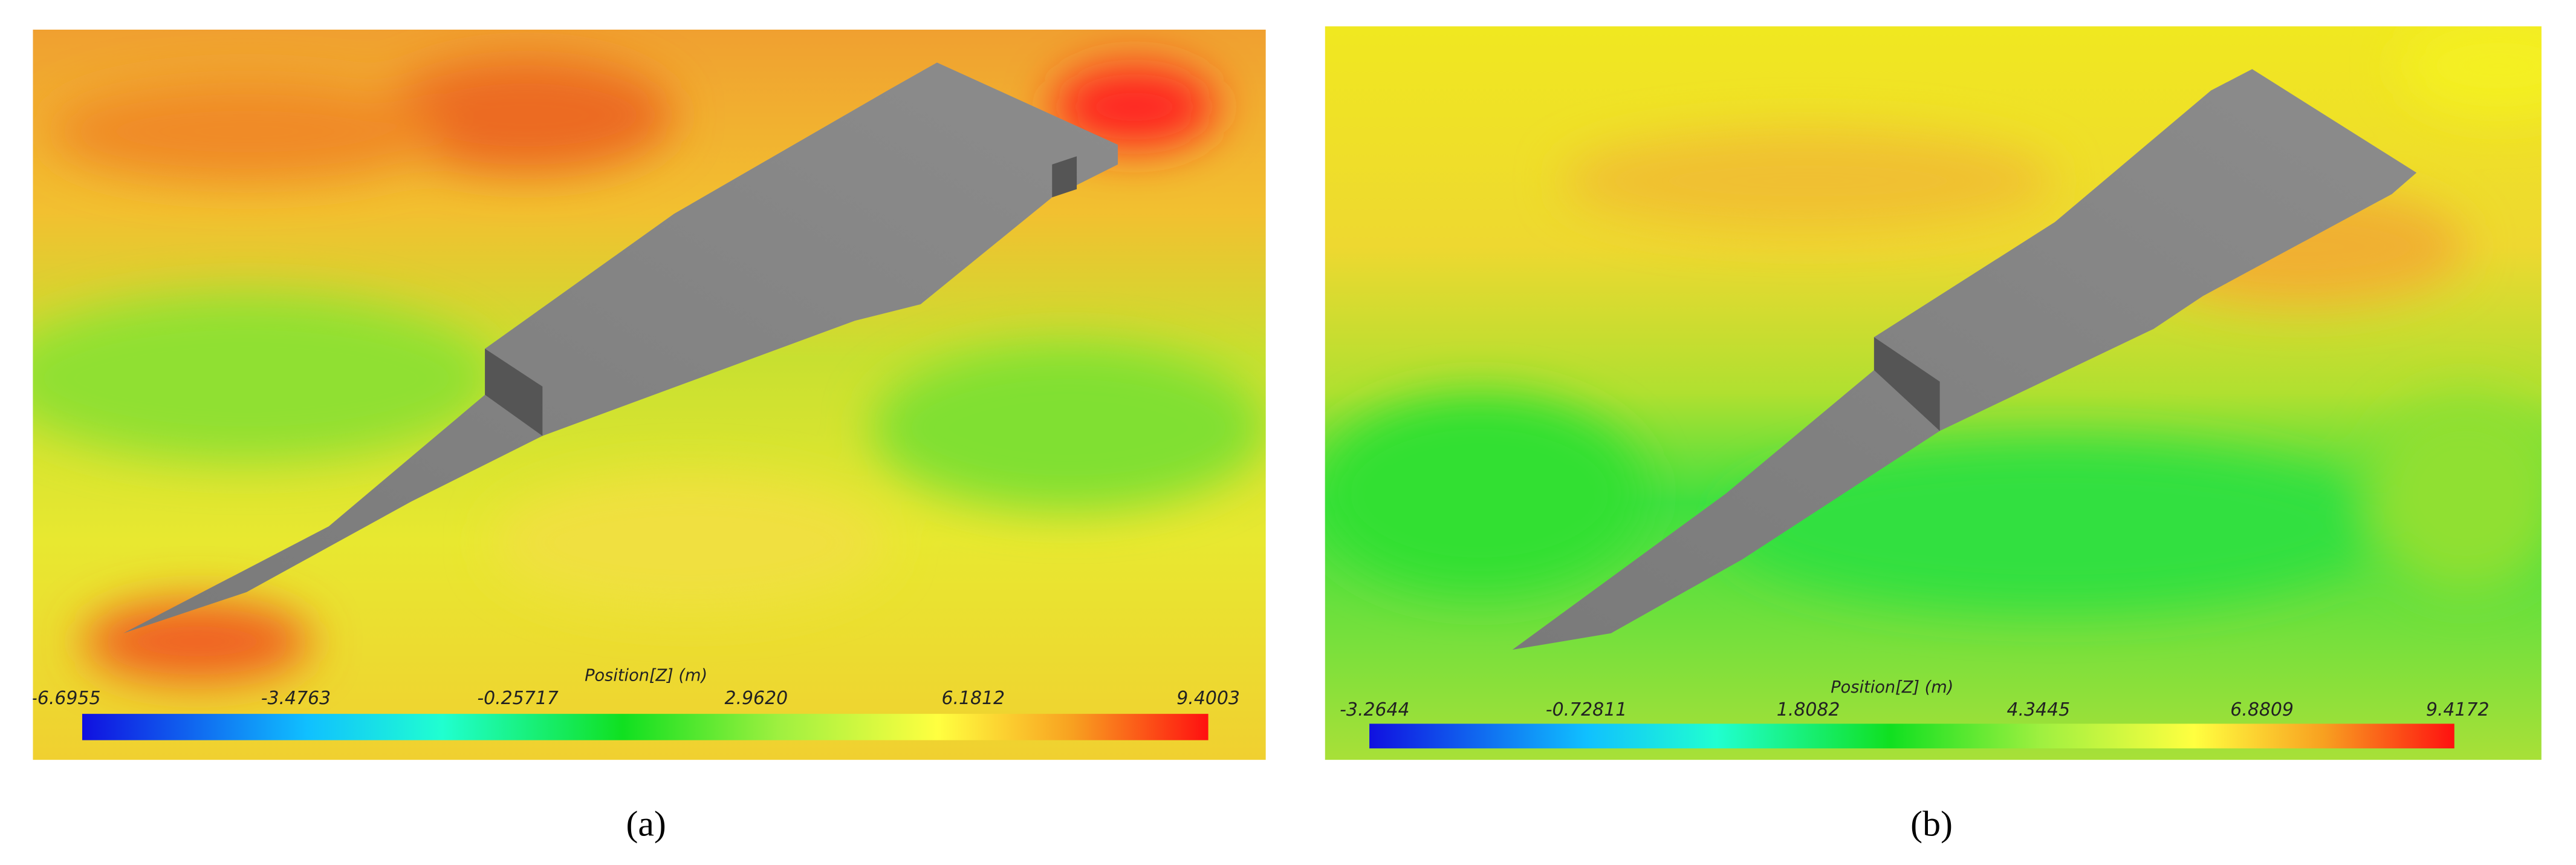  I want to click on colorbar-tick: 1.8082, so click(1809, 709).